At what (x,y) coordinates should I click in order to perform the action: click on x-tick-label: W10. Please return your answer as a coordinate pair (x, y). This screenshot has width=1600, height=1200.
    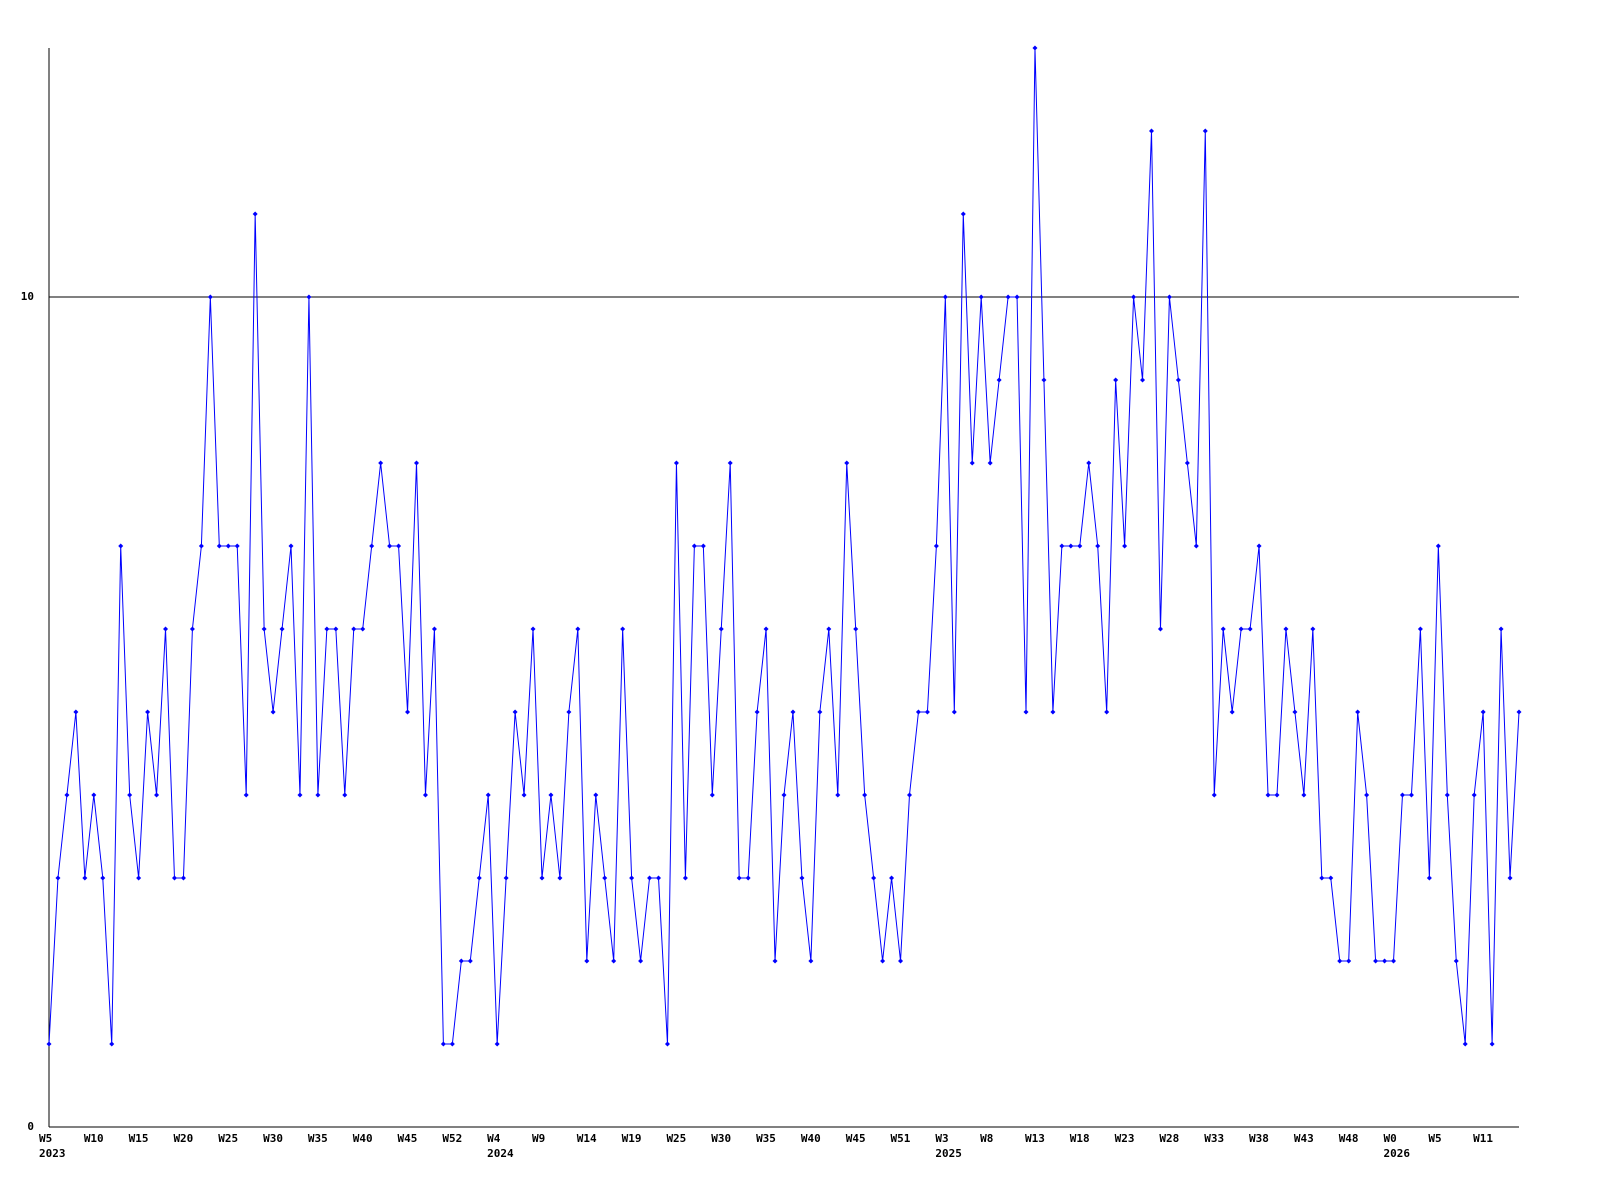
    Looking at the image, I should click on (94, 1138).